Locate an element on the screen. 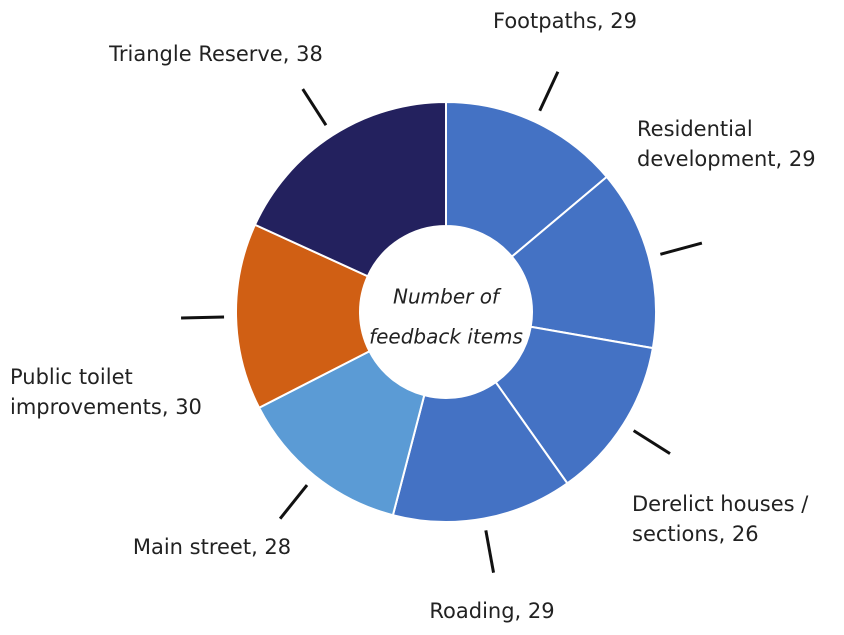 The width and height of the screenshot is (844, 635). center-label: Number of is located at coordinates (447, 297).